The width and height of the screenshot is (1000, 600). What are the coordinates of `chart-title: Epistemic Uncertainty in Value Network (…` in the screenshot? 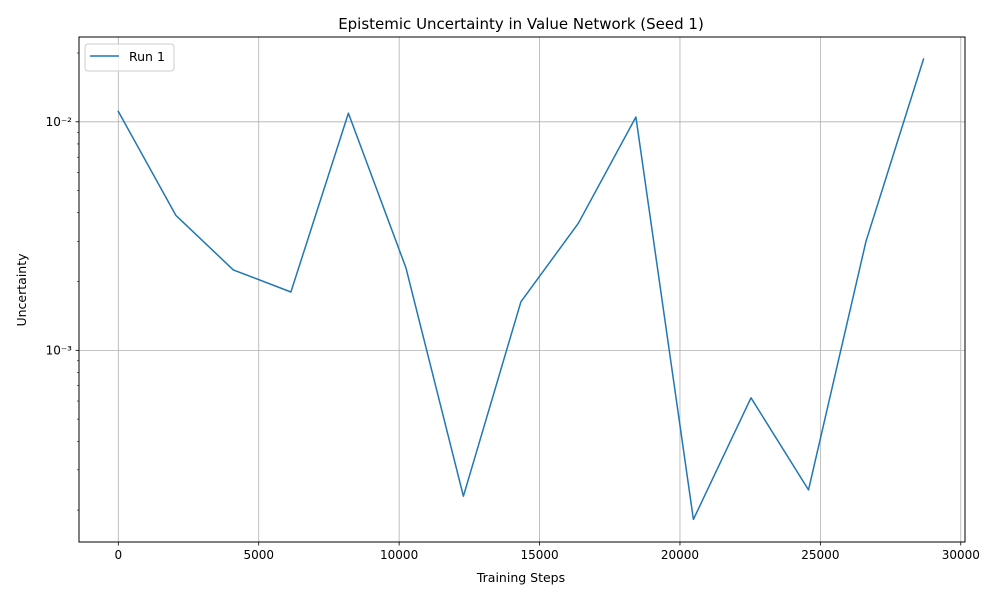 It's located at (521, 24).